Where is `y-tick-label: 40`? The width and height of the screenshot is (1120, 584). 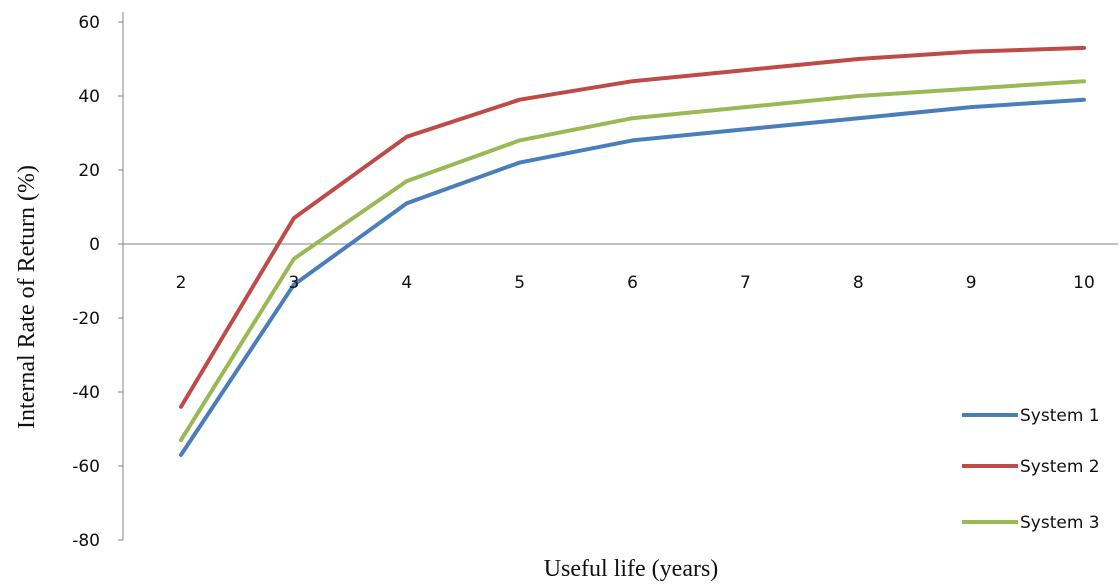 y-tick-label: 40 is located at coordinates (89, 97).